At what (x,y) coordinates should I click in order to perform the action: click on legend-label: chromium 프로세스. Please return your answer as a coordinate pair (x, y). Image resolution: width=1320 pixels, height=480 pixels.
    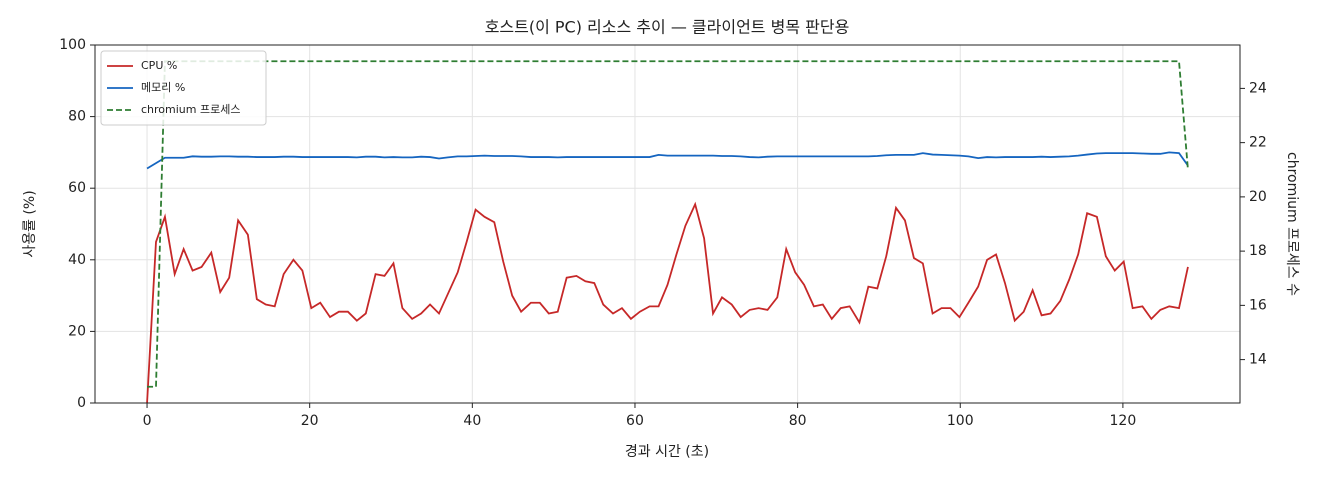
    Looking at the image, I should click on (190, 109).